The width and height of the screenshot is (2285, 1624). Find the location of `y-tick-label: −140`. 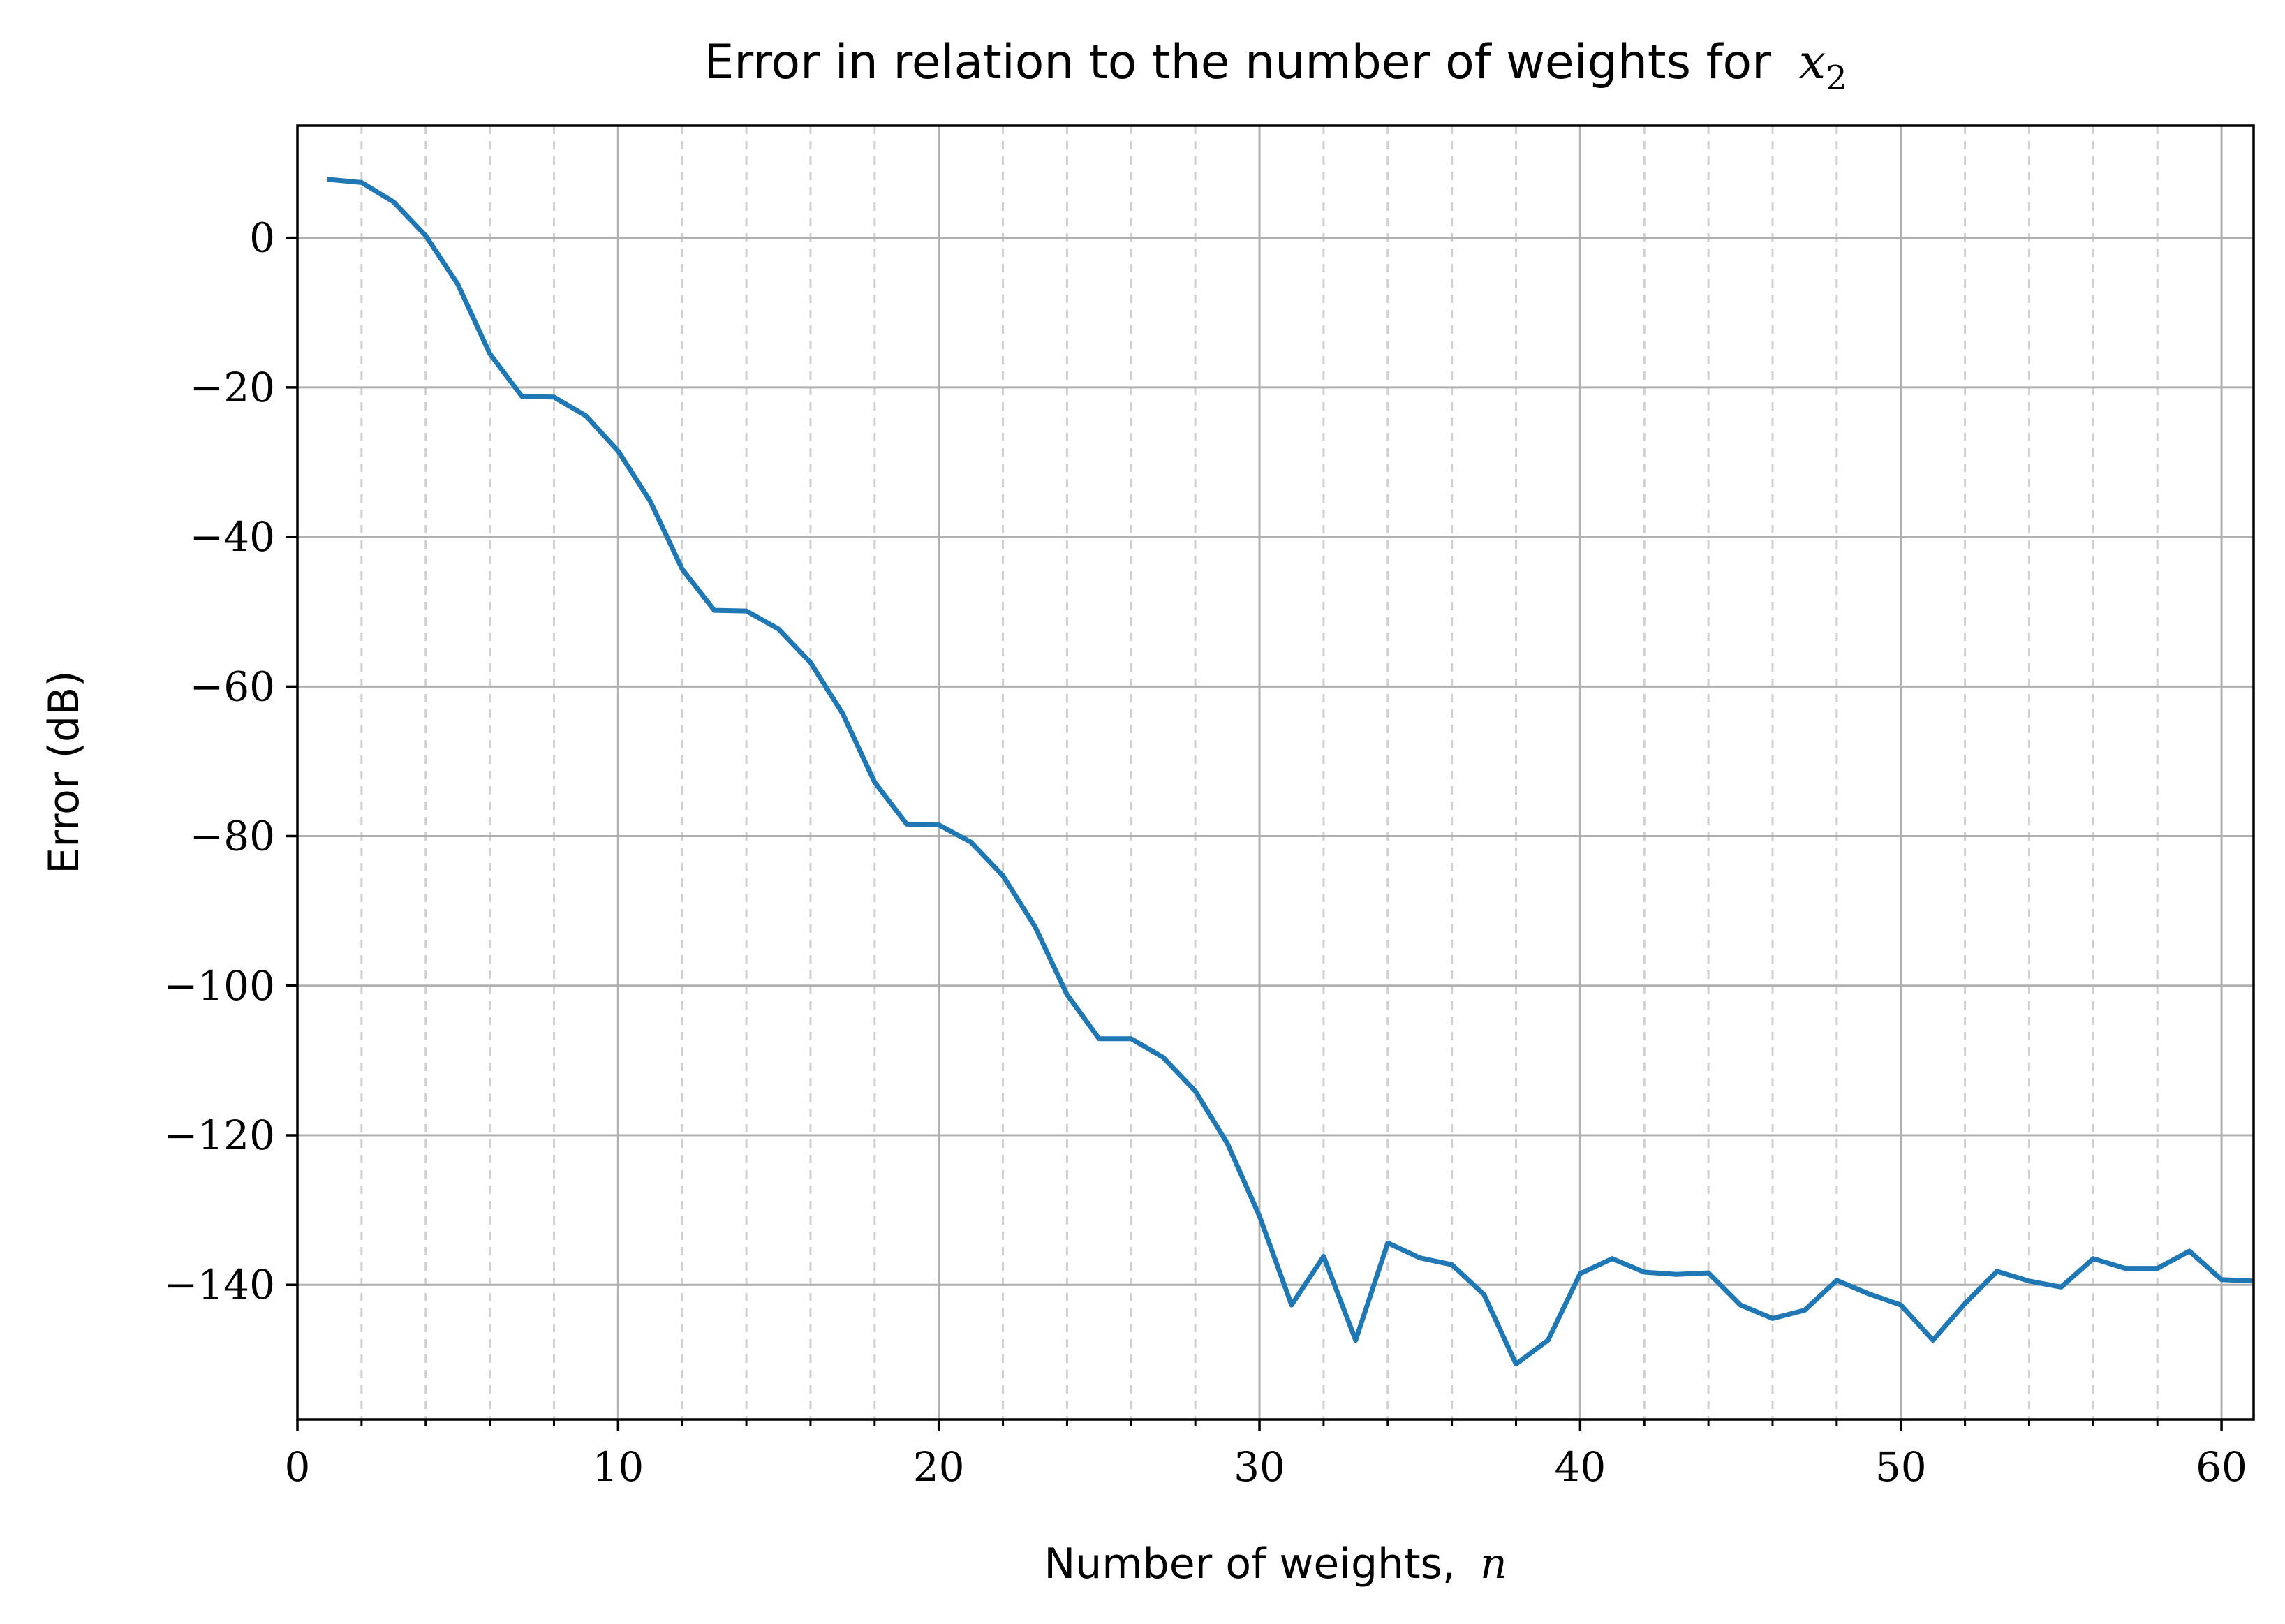

y-tick-label: −140 is located at coordinates (219, 1285).